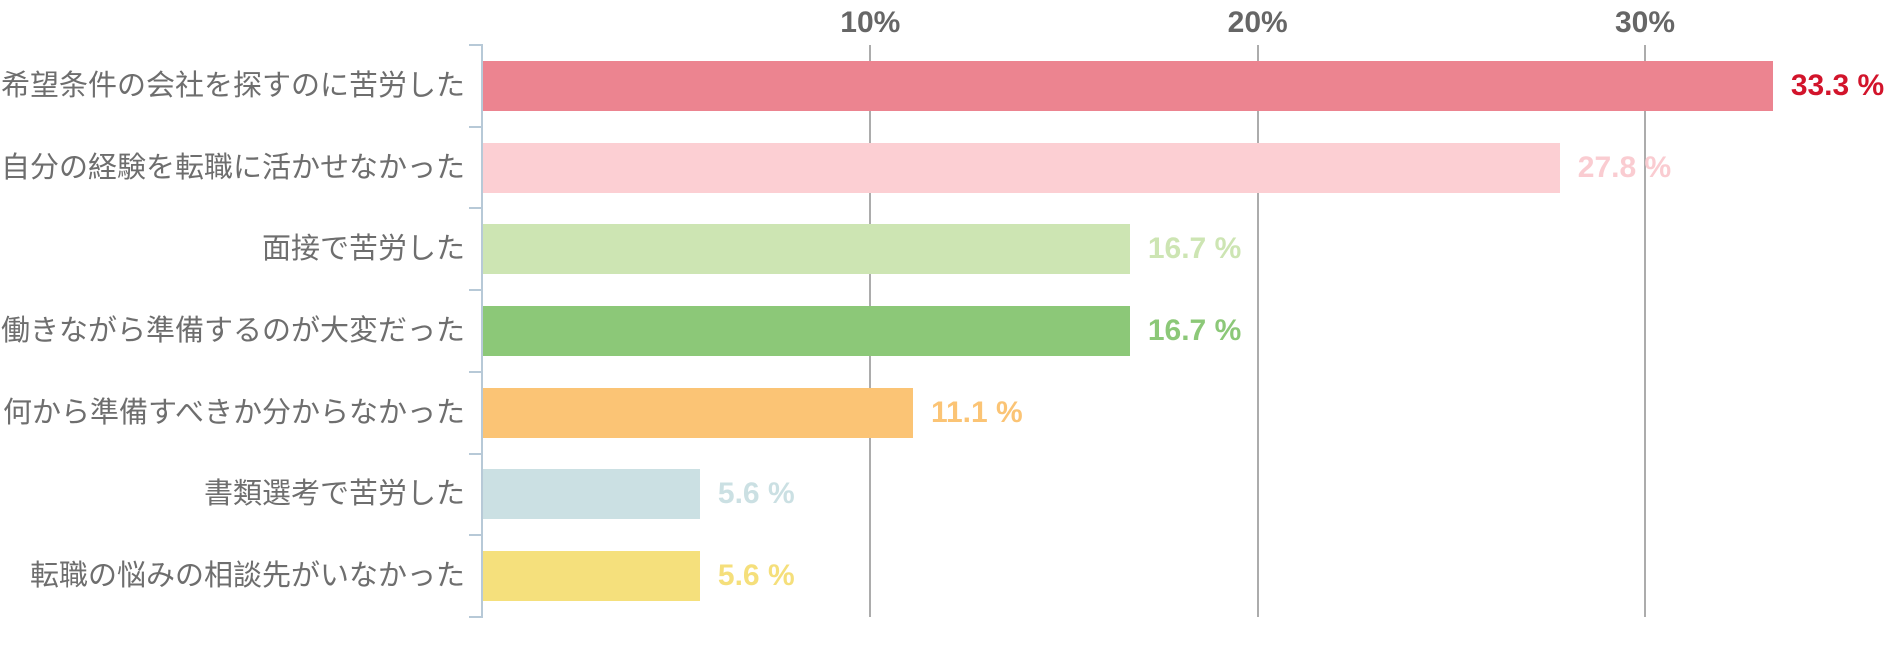  What do you see at coordinates (247, 576) in the screenshot?
I see `category-label: 転職の悩みの相談先がいなかった` at bounding box center [247, 576].